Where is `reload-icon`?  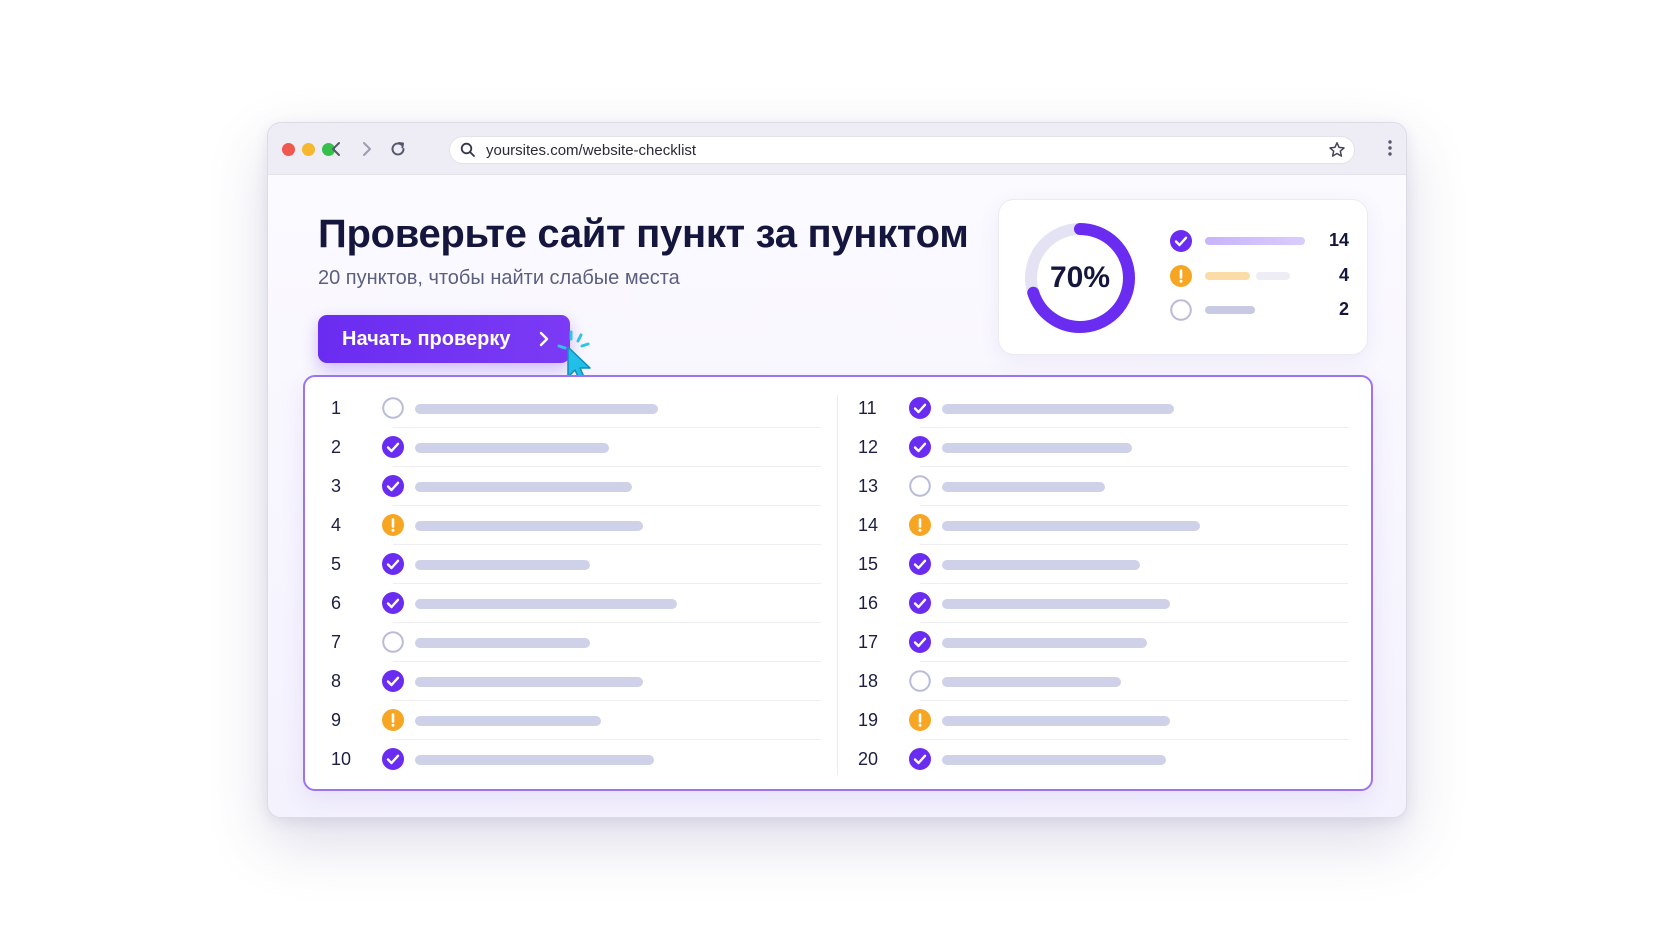
reload-icon is located at coordinates (398, 149).